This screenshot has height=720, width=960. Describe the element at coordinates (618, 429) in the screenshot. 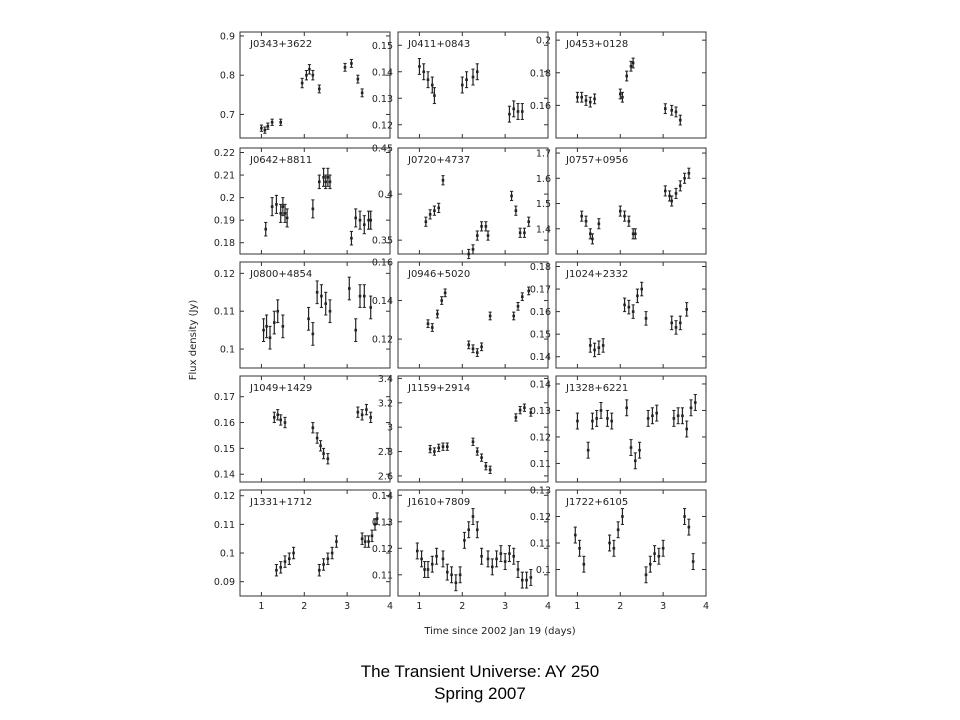

I see `panel-j1328+6221: J1328+6221 0.11 0.12 0.13 0.14` at that location.